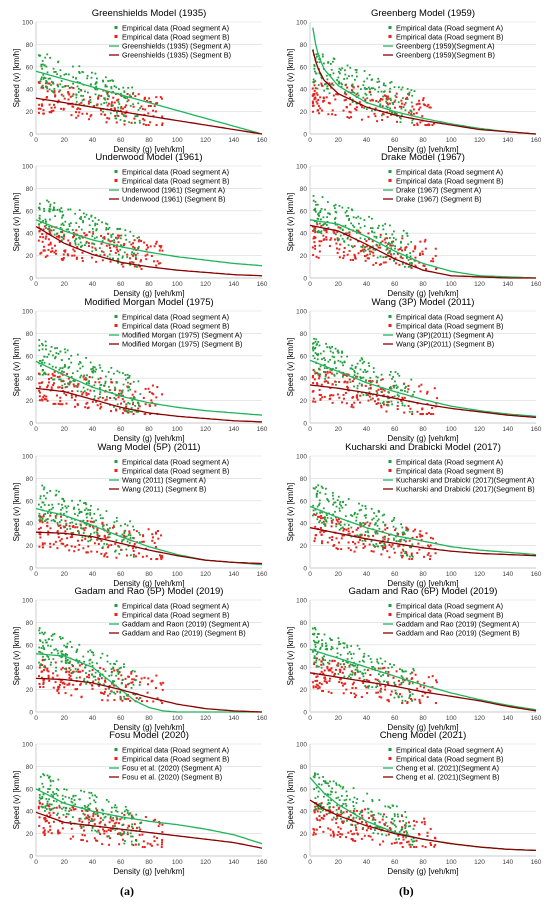  Describe the element at coordinates (374, 232) in the screenshot. I see `scatter-points` at that location.